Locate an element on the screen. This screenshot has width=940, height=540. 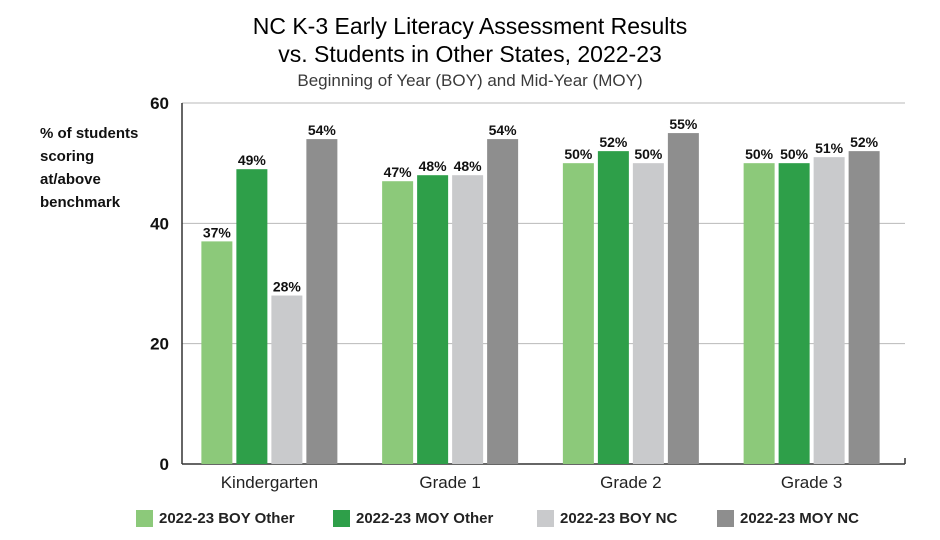
legend-label: 2022-23 BOY NC is located at coordinates (619, 518).